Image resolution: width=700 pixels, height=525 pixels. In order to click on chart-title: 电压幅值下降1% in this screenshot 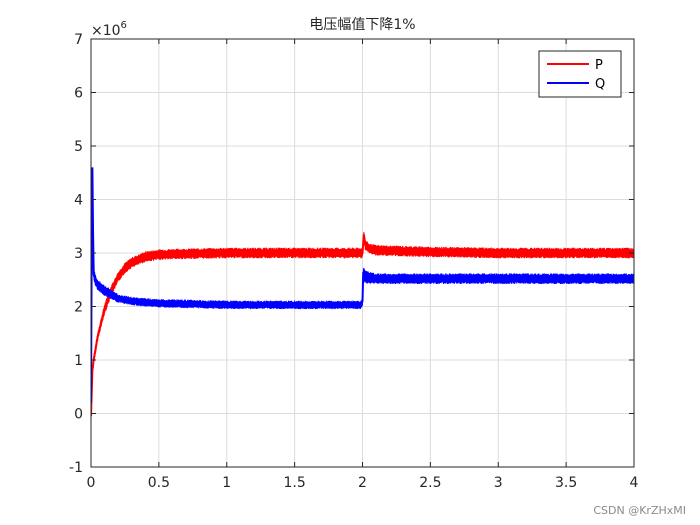, I will do `click(362, 25)`.